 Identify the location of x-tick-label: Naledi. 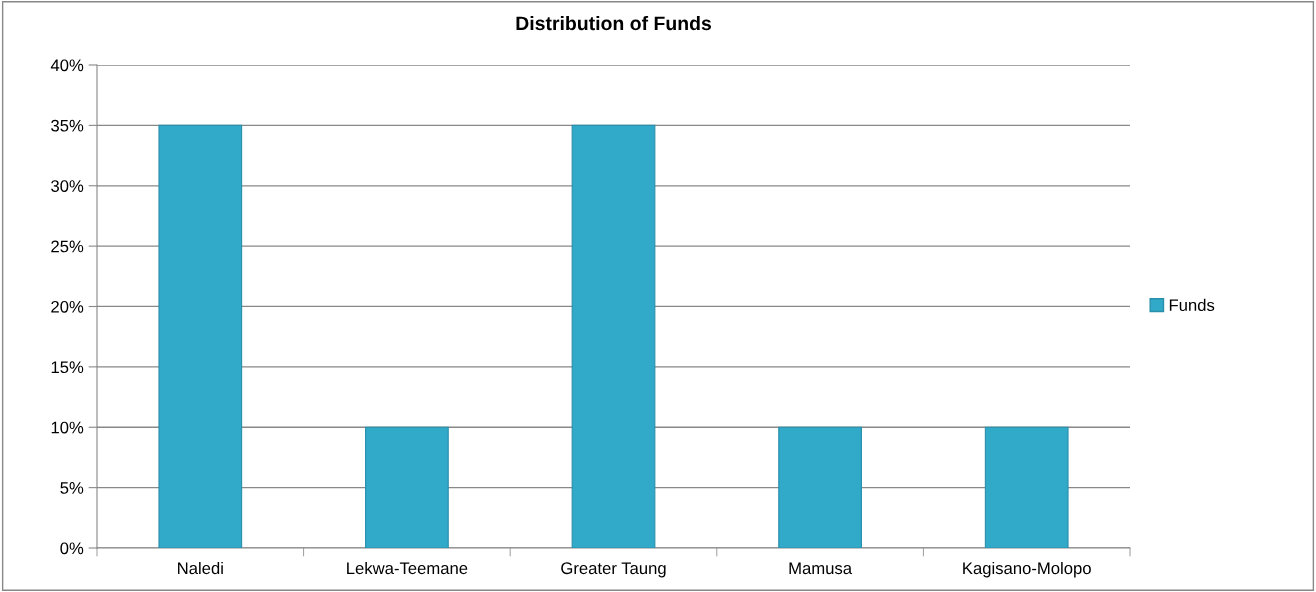
(200, 568).